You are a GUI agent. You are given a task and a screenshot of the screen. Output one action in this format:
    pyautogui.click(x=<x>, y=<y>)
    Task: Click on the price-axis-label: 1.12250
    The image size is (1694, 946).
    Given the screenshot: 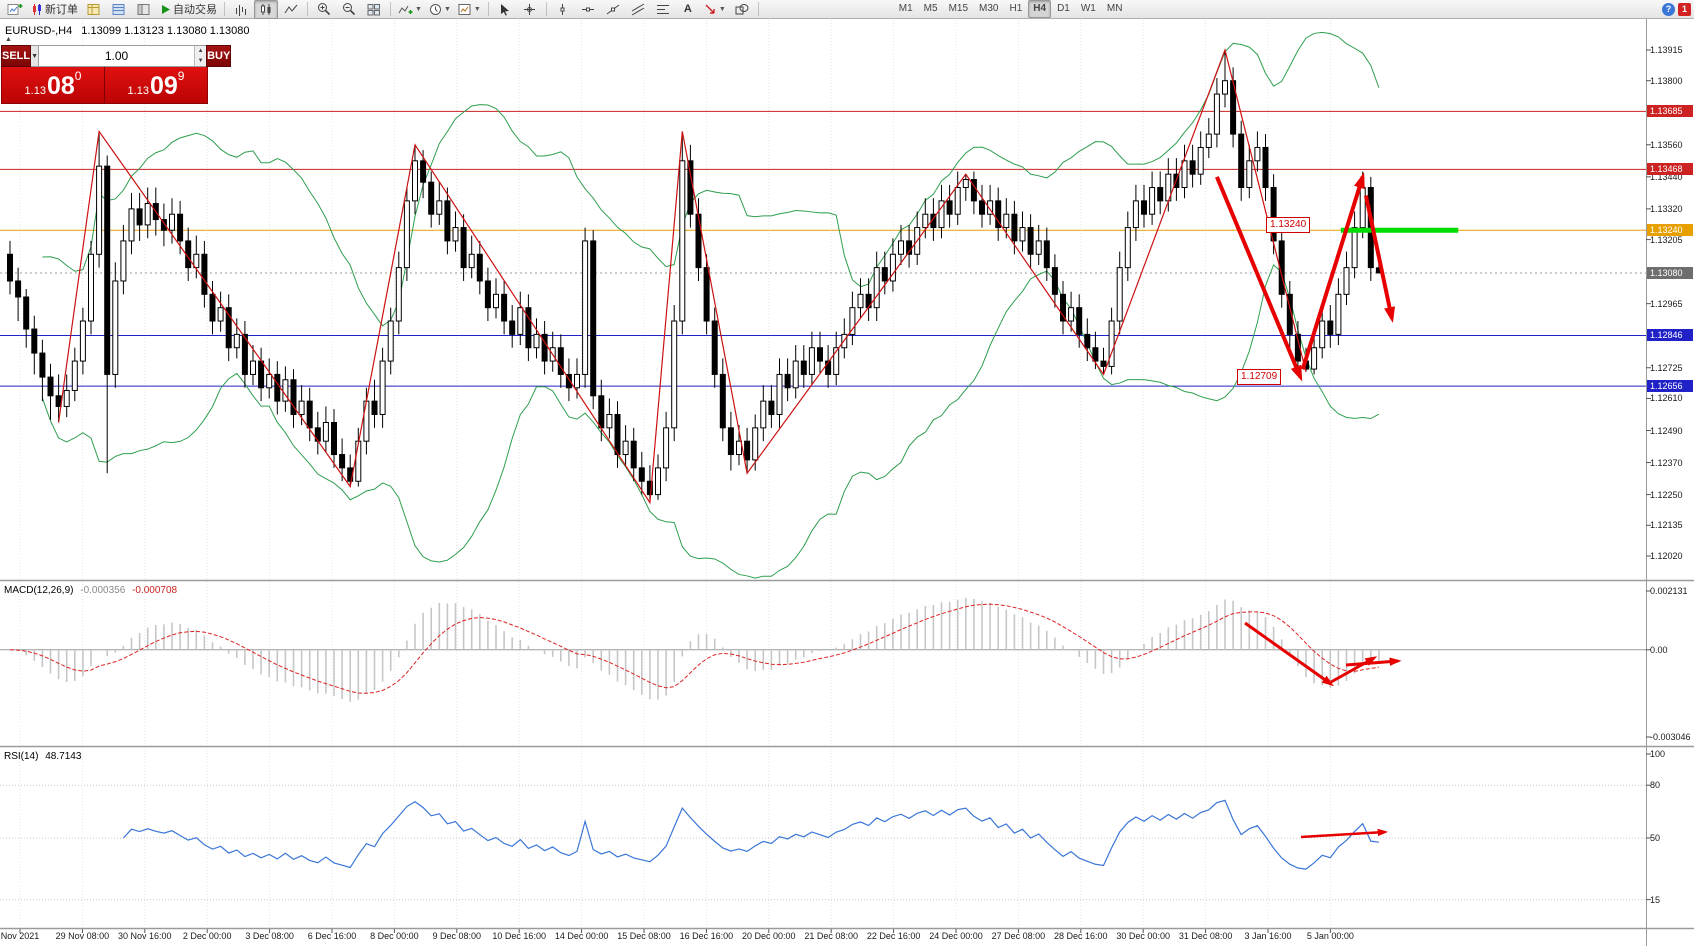 What is the action you would take?
    pyautogui.click(x=1666, y=494)
    